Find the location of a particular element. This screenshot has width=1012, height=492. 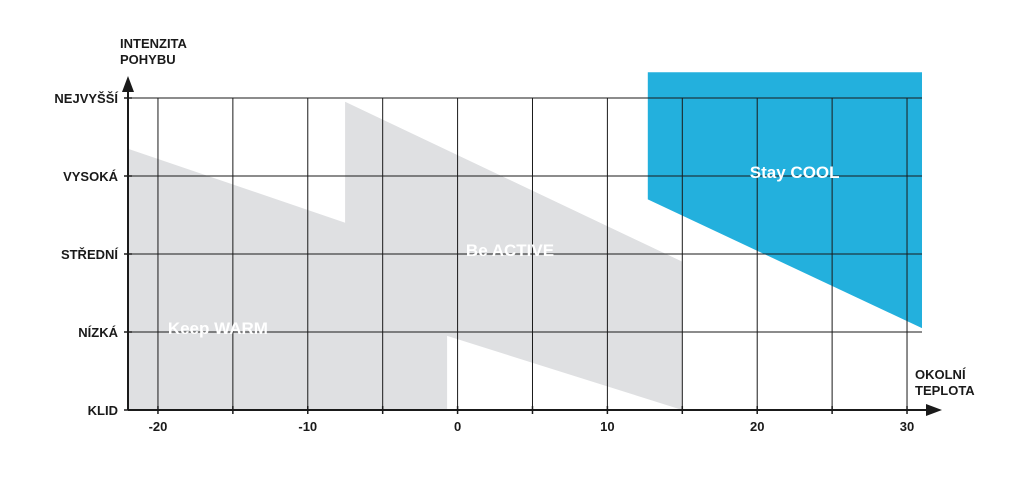

x-tick-label: 10 is located at coordinates (607, 426).